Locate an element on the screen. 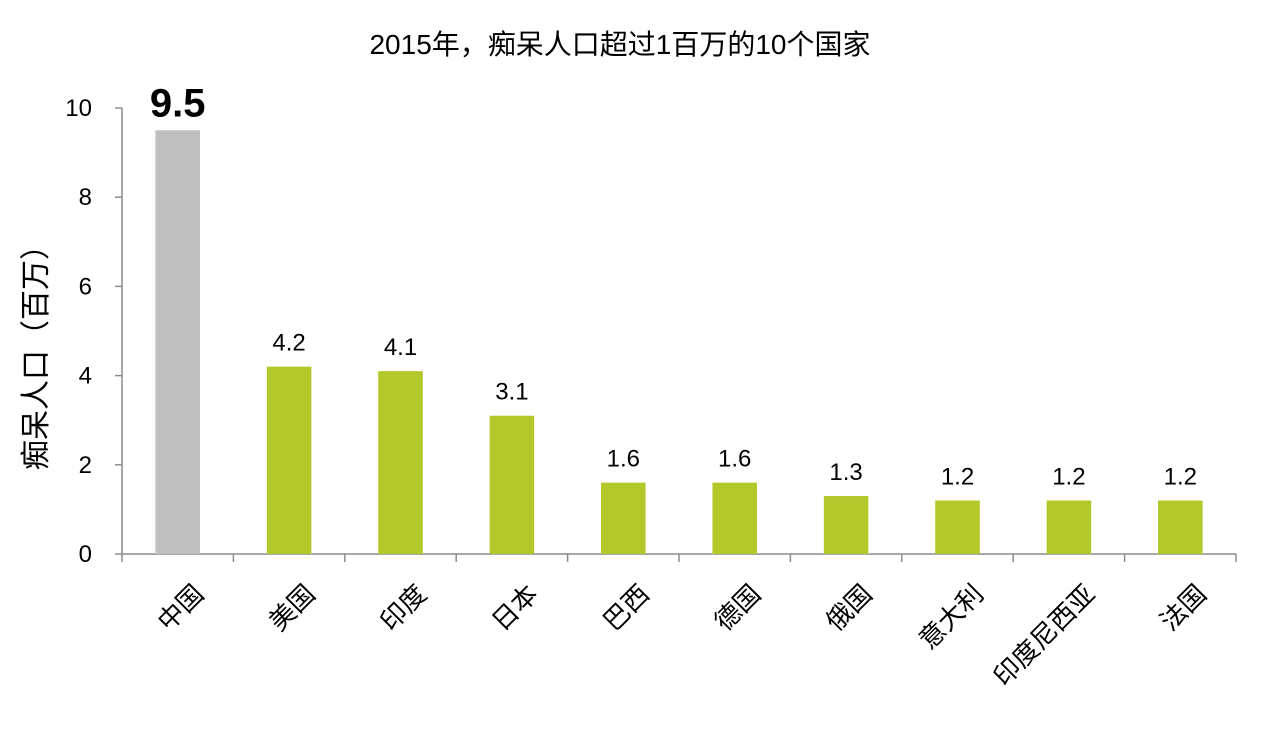 The width and height of the screenshot is (1282, 740). data-label: 1.3 is located at coordinates (845, 472).